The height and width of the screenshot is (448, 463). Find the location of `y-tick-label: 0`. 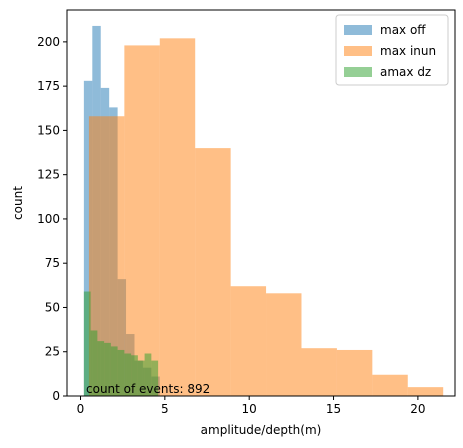

y-tick-label: 0 is located at coordinates (56, 396).